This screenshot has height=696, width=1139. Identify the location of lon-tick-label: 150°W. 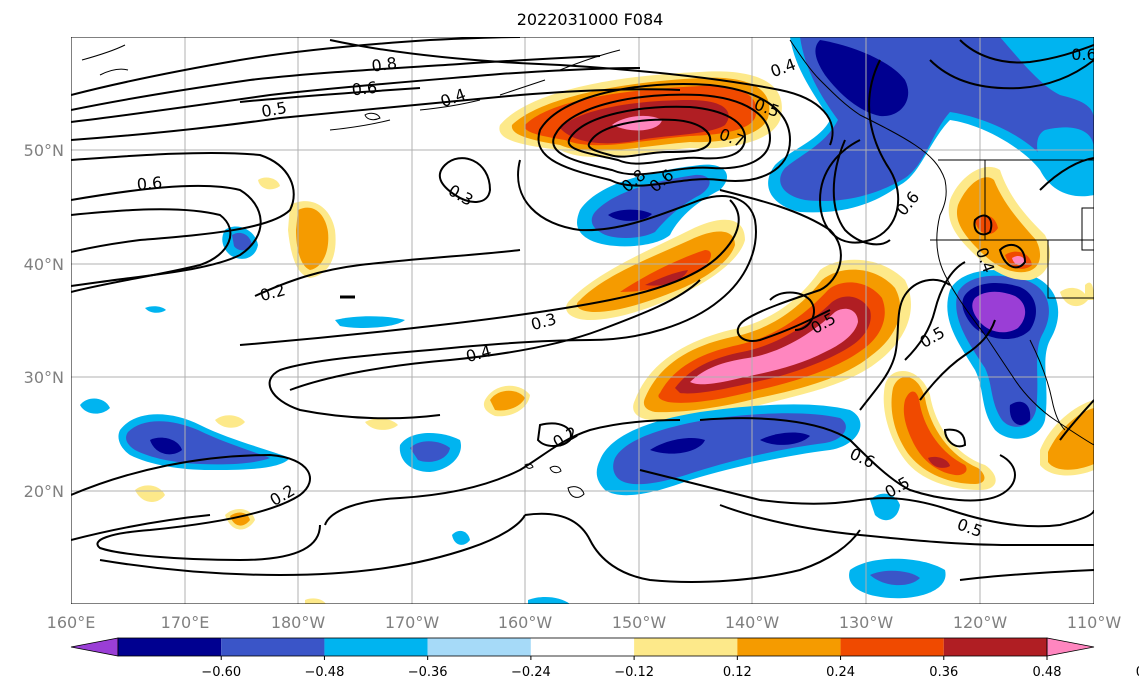
(639, 622).